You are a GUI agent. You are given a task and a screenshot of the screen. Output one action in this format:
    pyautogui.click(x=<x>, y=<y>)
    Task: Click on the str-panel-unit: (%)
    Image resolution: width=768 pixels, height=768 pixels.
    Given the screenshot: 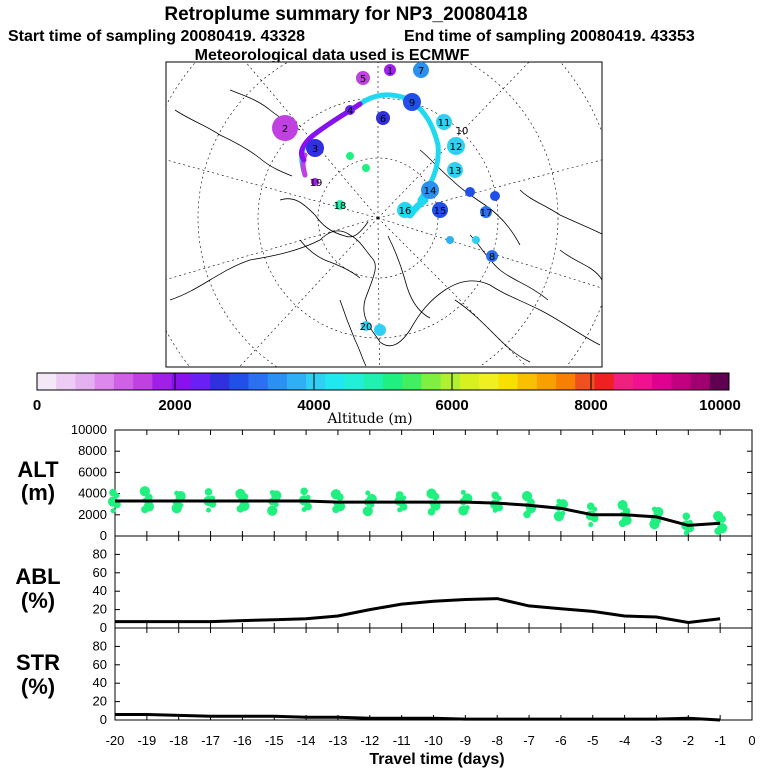 What is the action you would take?
    pyautogui.click(x=38, y=686)
    